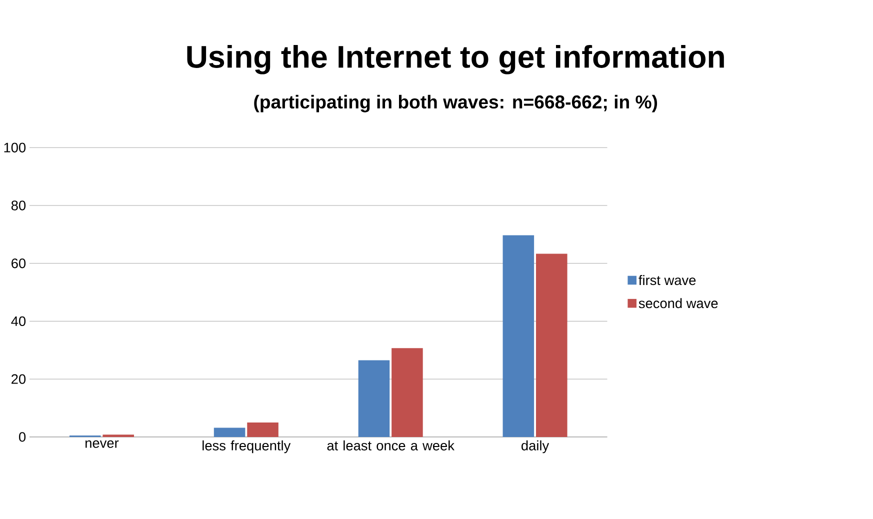 The image size is (873, 519). I want to click on y-tick-label: 80, so click(18, 205).